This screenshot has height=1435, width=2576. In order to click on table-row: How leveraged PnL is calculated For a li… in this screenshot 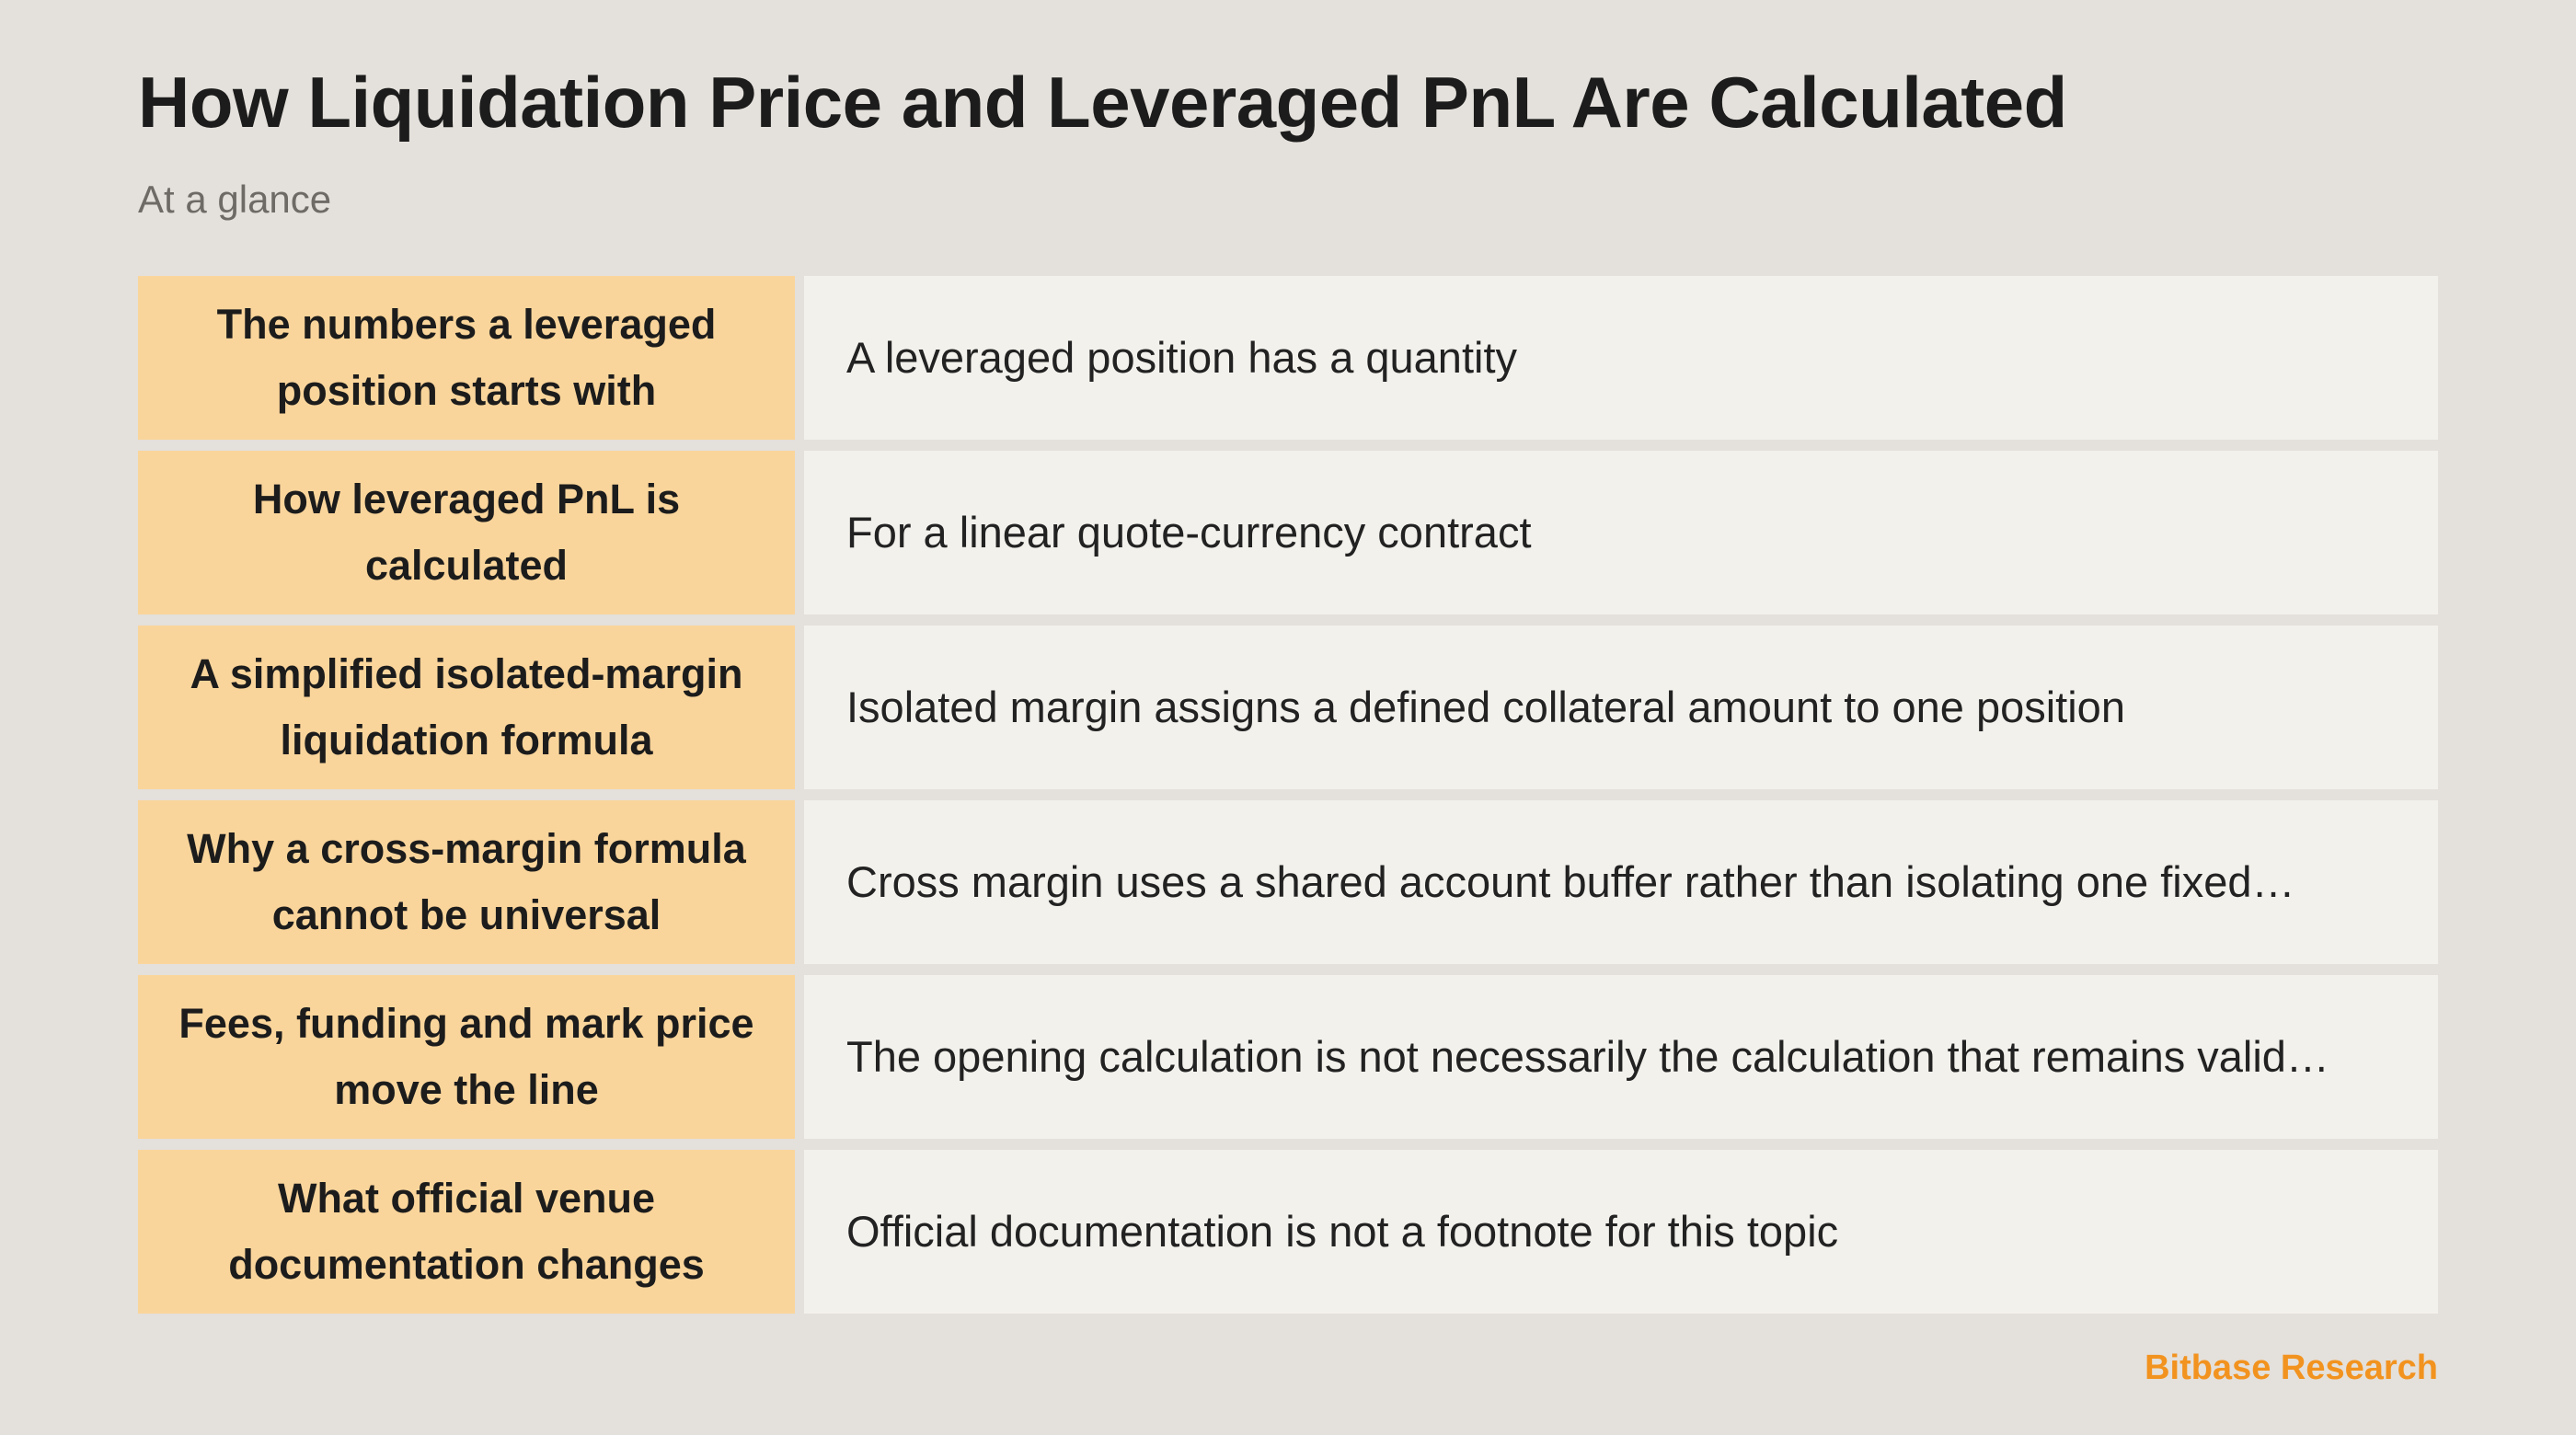, I will do `click(1288, 532)`.